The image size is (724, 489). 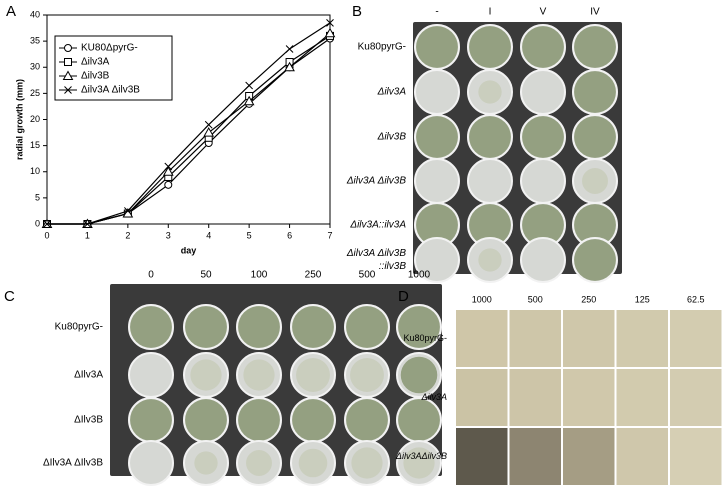 I want to click on column-label: 0, so click(x=151, y=275).